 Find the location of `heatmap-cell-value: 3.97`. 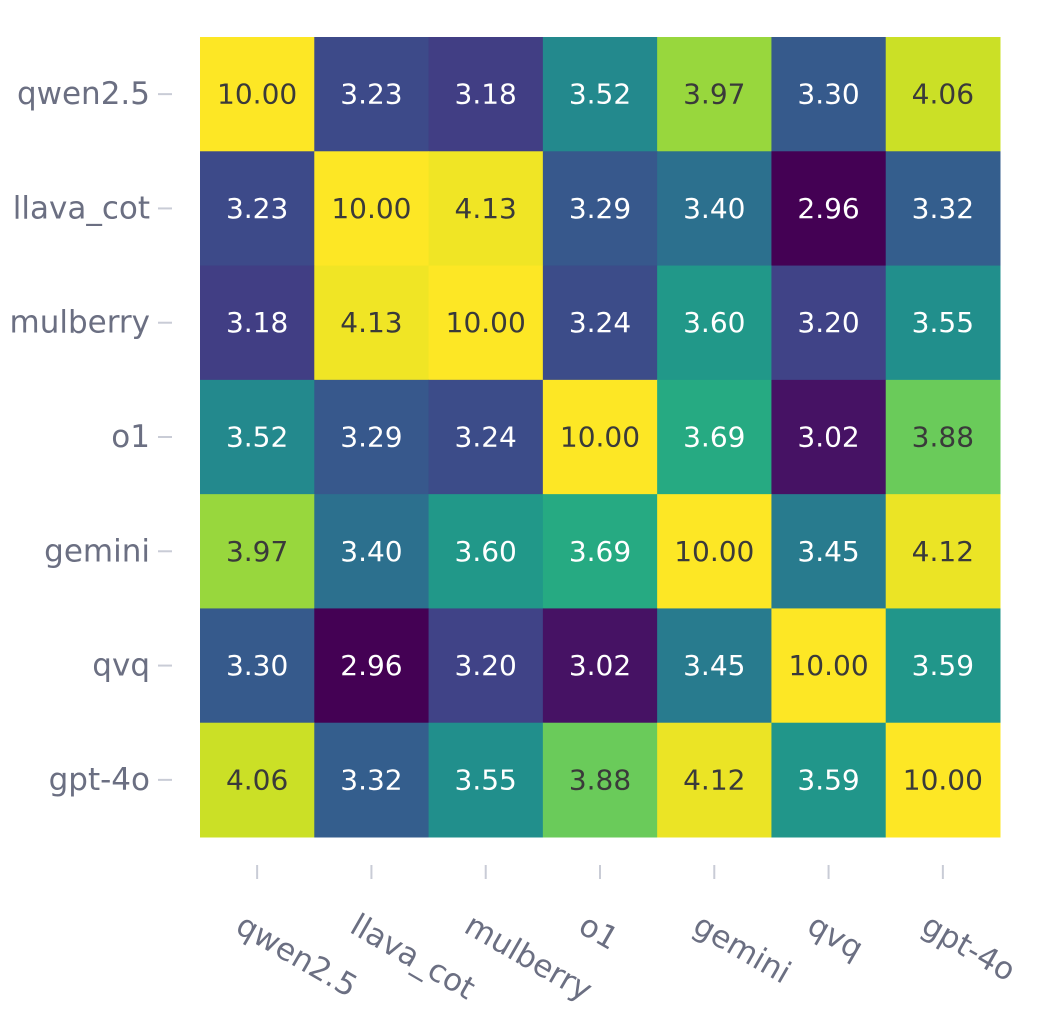

heatmap-cell-value: 3.97 is located at coordinates (257, 551).